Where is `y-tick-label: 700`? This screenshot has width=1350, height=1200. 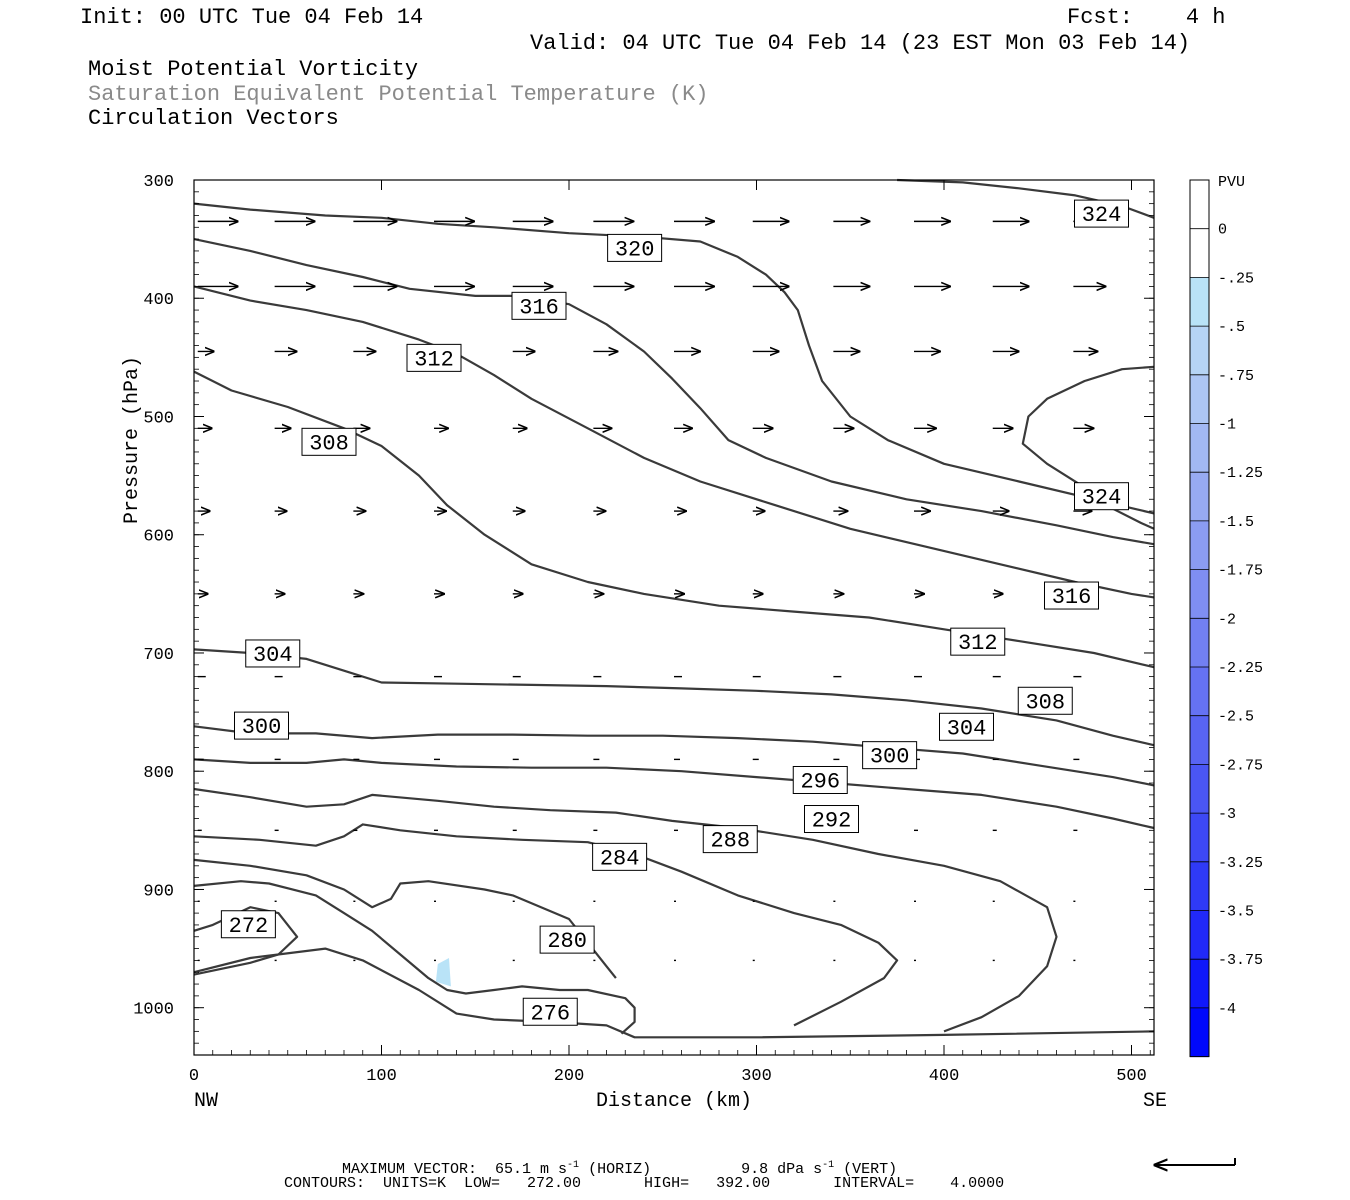
y-tick-label: 700 is located at coordinates (158, 655).